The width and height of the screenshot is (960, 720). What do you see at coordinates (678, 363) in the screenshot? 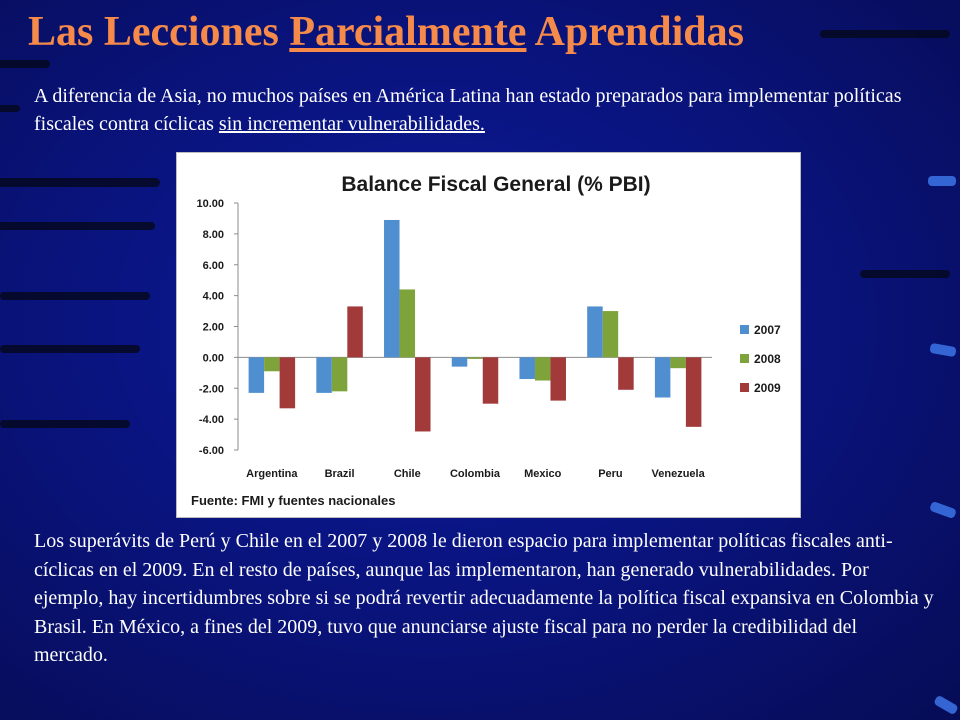
I see `bar-venezuela-2008` at bounding box center [678, 363].